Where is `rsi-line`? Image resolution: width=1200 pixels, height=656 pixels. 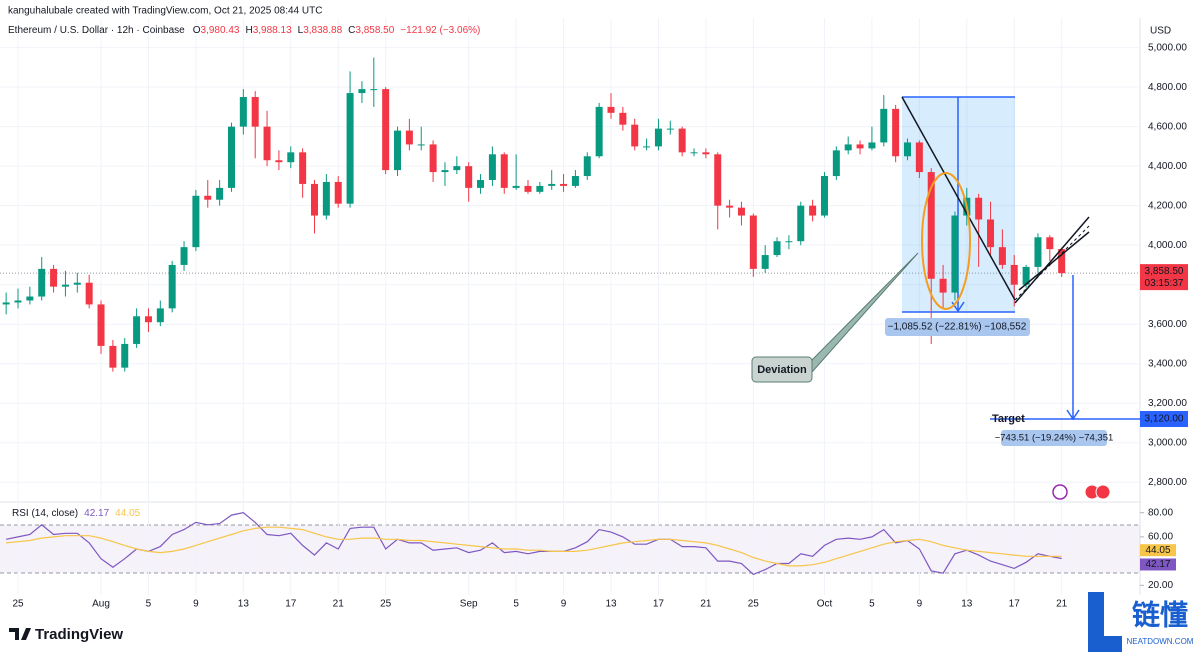 rsi-line is located at coordinates (534, 546).